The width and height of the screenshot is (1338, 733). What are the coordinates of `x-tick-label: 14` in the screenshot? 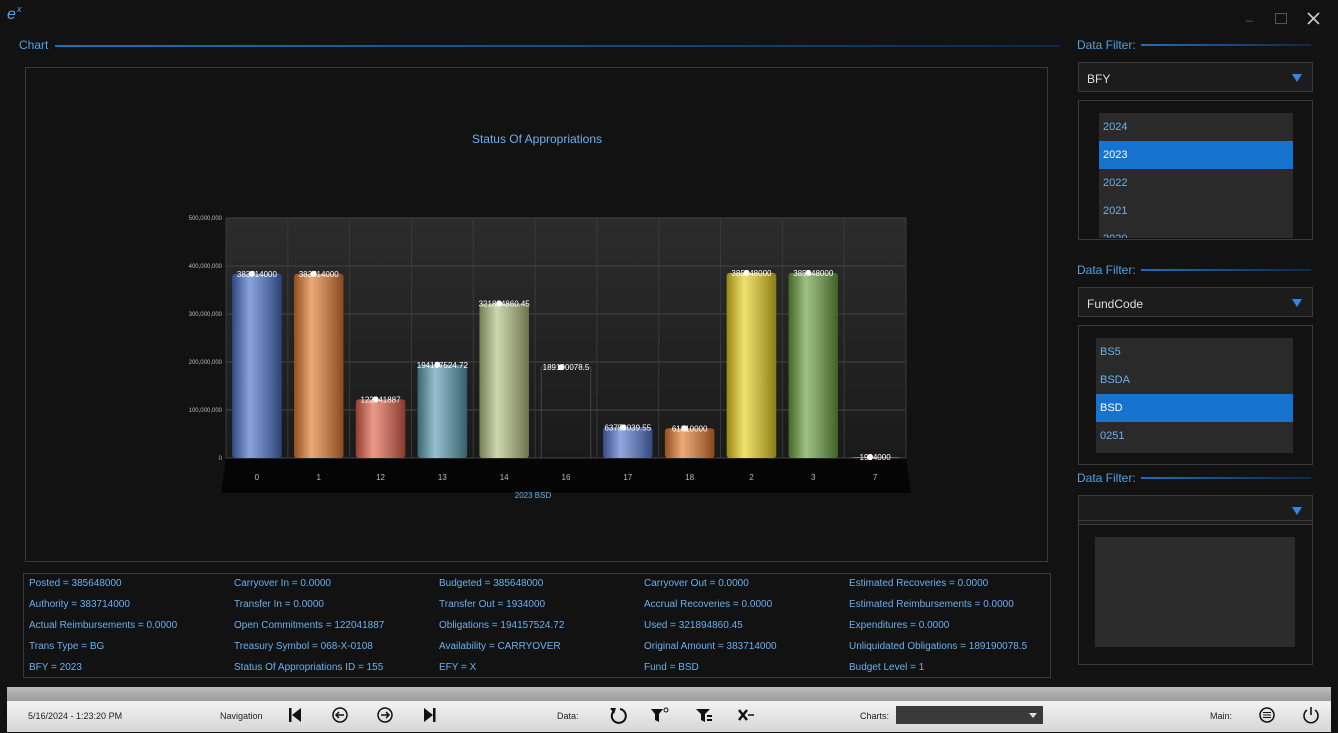 It's located at (504, 477).